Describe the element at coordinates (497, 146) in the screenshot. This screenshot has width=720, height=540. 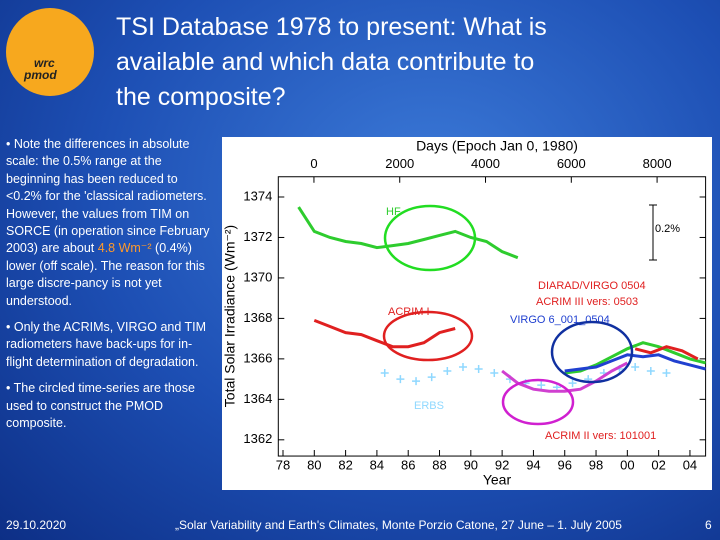
I see `x2-axis-title: Days (Epoch Jan 0, 1980)` at that location.